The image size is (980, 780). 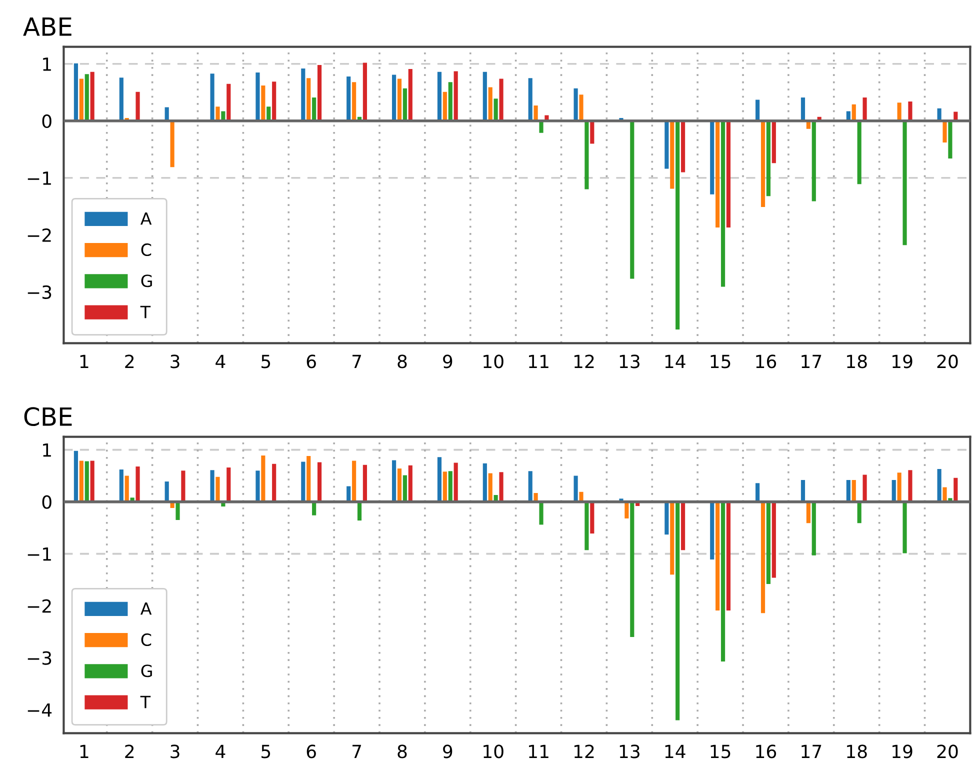 What do you see at coordinates (47, 502) in the screenshot?
I see `y-tick-label: 0` at bounding box center [47, 502].